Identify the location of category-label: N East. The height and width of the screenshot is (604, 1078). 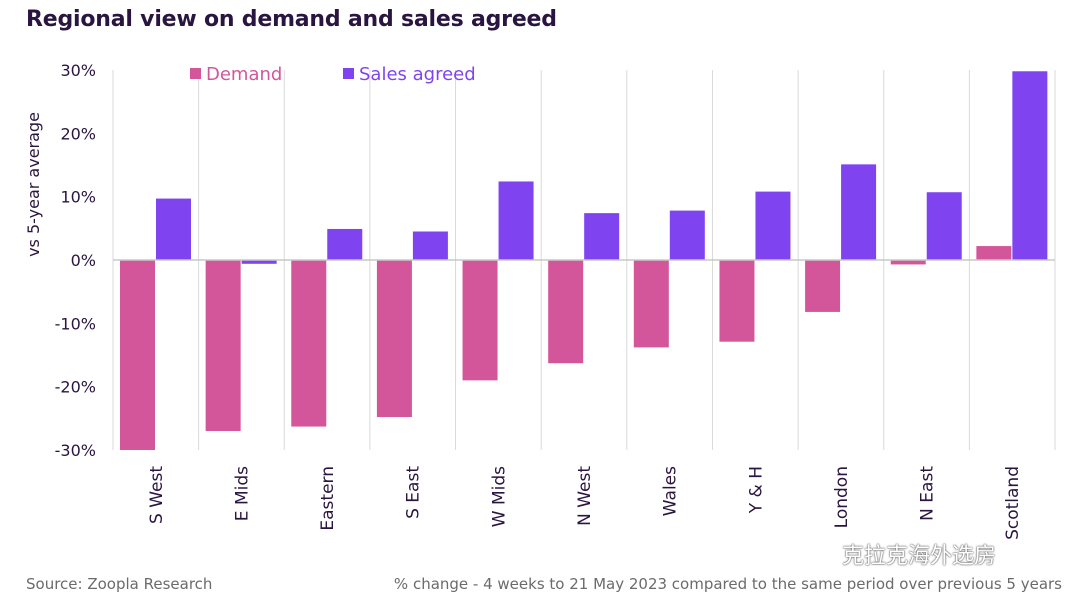
(928, 493).